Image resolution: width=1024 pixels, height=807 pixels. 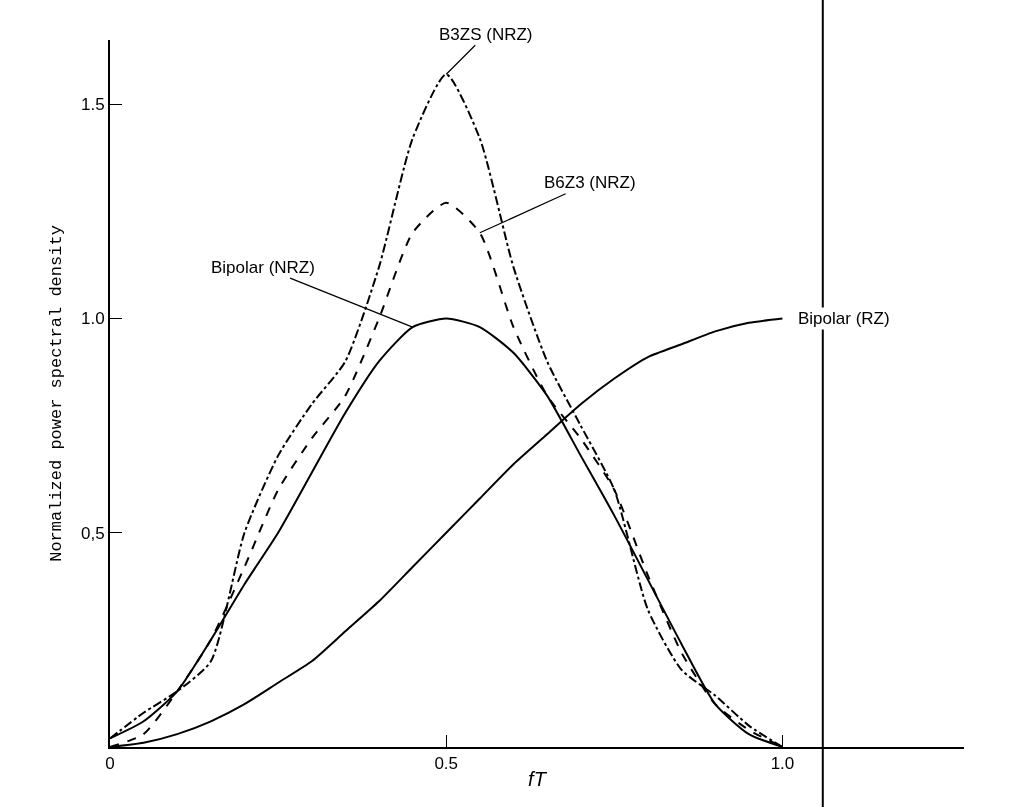 I want to click on text: Bipolar (NRZ), so click(x=263, y=267).